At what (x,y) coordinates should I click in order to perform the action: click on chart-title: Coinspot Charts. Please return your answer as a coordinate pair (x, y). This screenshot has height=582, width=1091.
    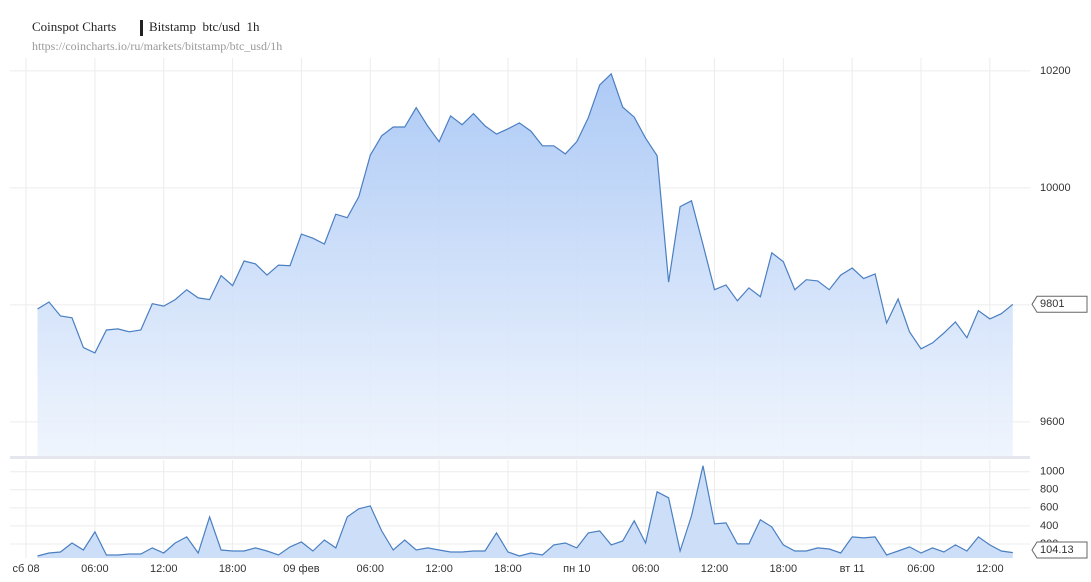
    Looking at the image, I should click on (74, 26).